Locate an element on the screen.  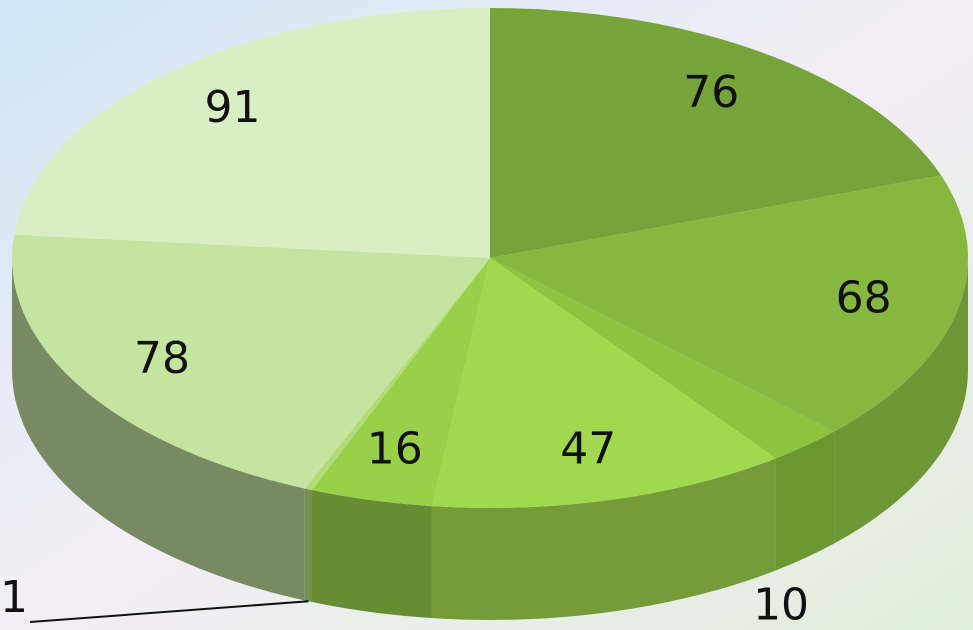
data-label: 47 is located at coordinates (588, 448).